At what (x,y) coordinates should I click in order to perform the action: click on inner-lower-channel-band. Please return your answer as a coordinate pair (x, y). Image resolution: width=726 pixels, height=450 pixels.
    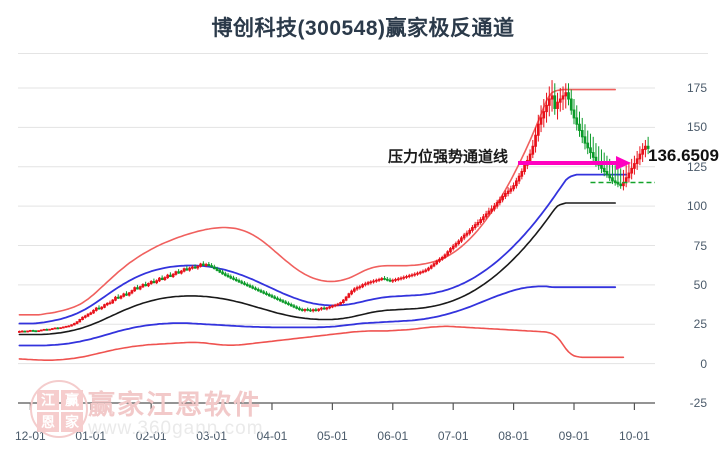
    Looking at the image, I should click on (317, 316).